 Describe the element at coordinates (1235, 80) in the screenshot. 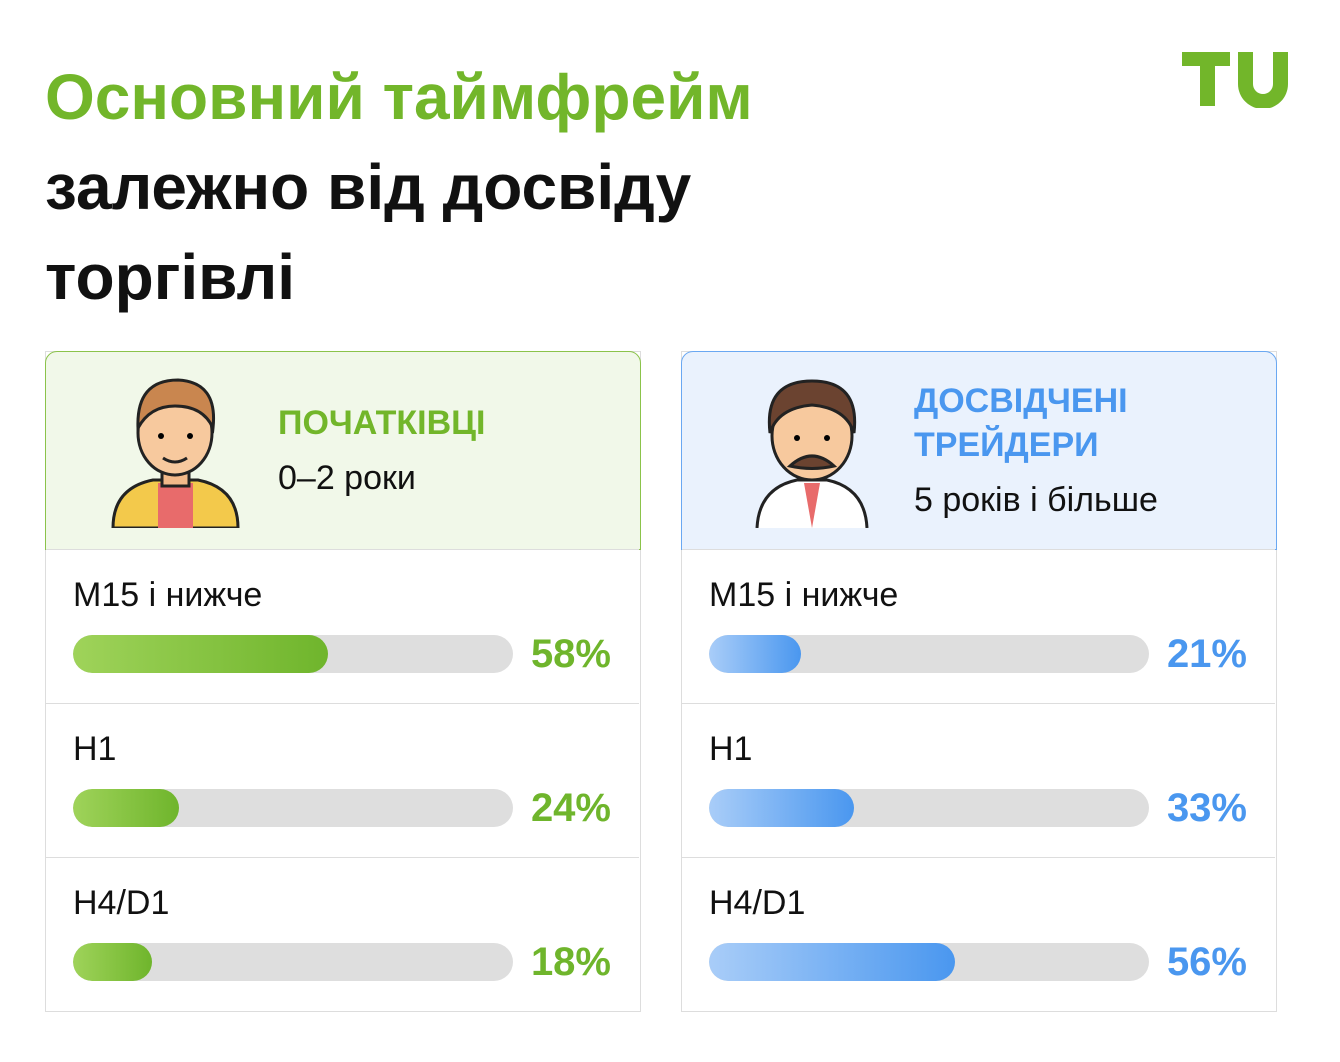

I see `logo` at that location.